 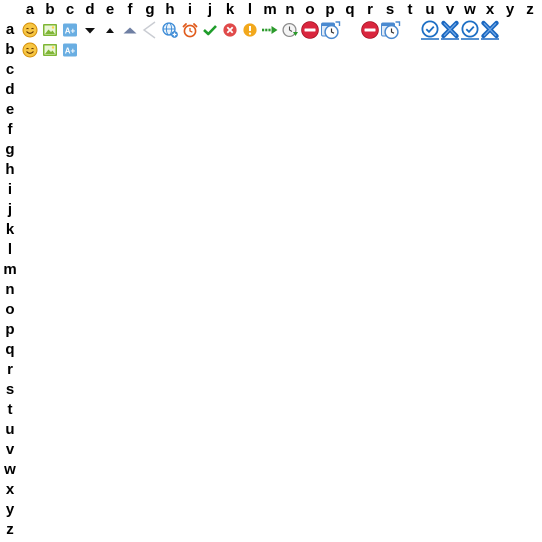 I want to click on row-label-e: e, so click(x=10, y=109).